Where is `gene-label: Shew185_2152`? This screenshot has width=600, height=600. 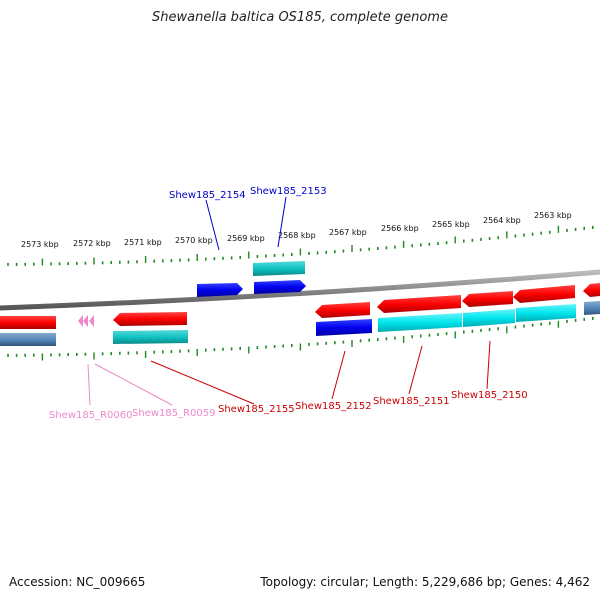 gene-label: Shew185_2152 is located at coordinates (333, 406).